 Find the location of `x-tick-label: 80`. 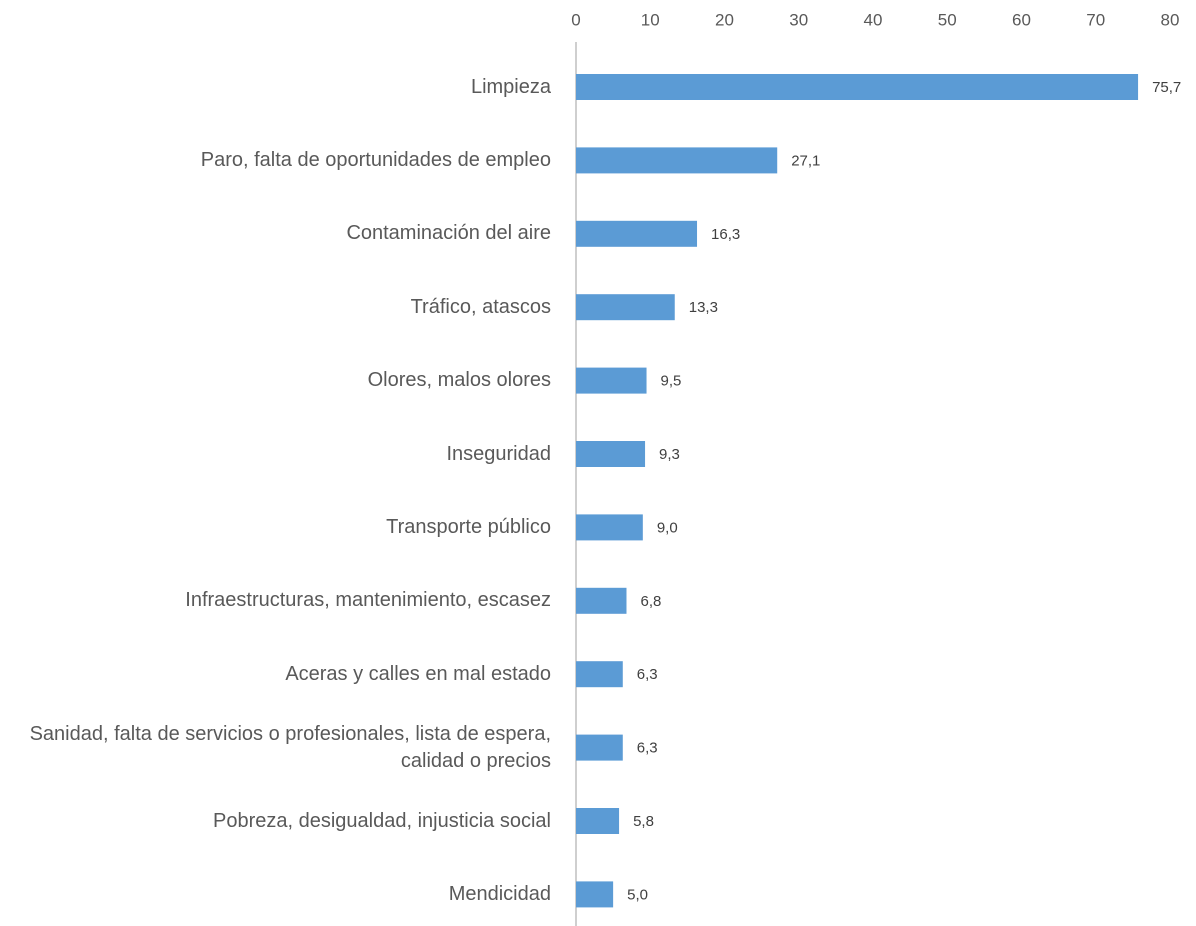

x-tick-label: 80 is located at coordinates (1170, 19).